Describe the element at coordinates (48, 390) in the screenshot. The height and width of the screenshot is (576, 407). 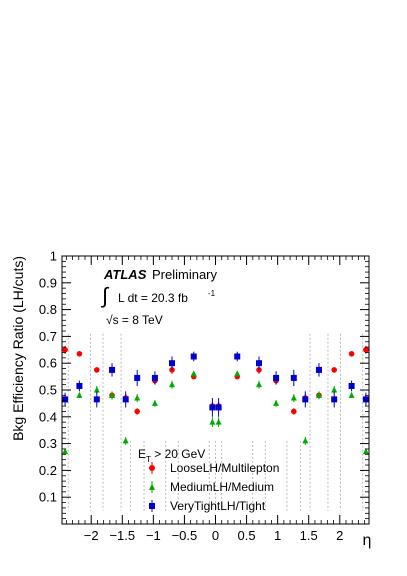
I see `y-tick-label: 0.5` at that location.